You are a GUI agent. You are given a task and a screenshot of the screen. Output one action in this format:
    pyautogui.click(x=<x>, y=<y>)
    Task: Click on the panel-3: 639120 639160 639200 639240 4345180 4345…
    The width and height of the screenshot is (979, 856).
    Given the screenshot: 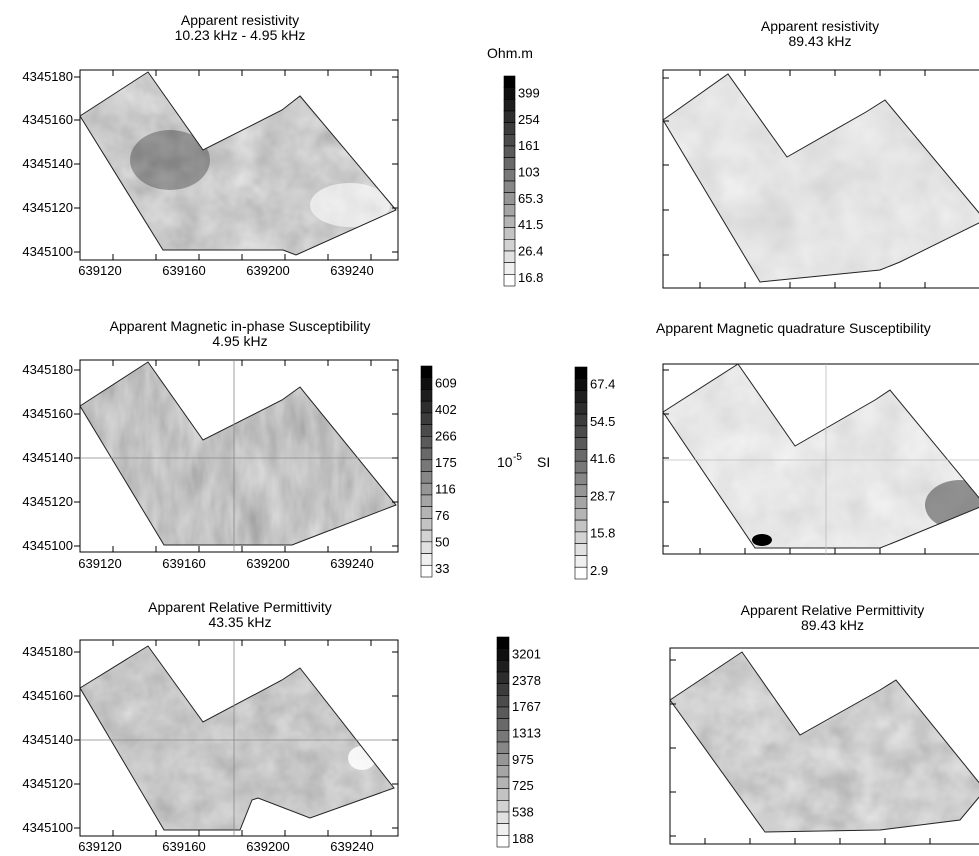 What is the action you would take?
    pyautogui.click(x=210, y=465)
    